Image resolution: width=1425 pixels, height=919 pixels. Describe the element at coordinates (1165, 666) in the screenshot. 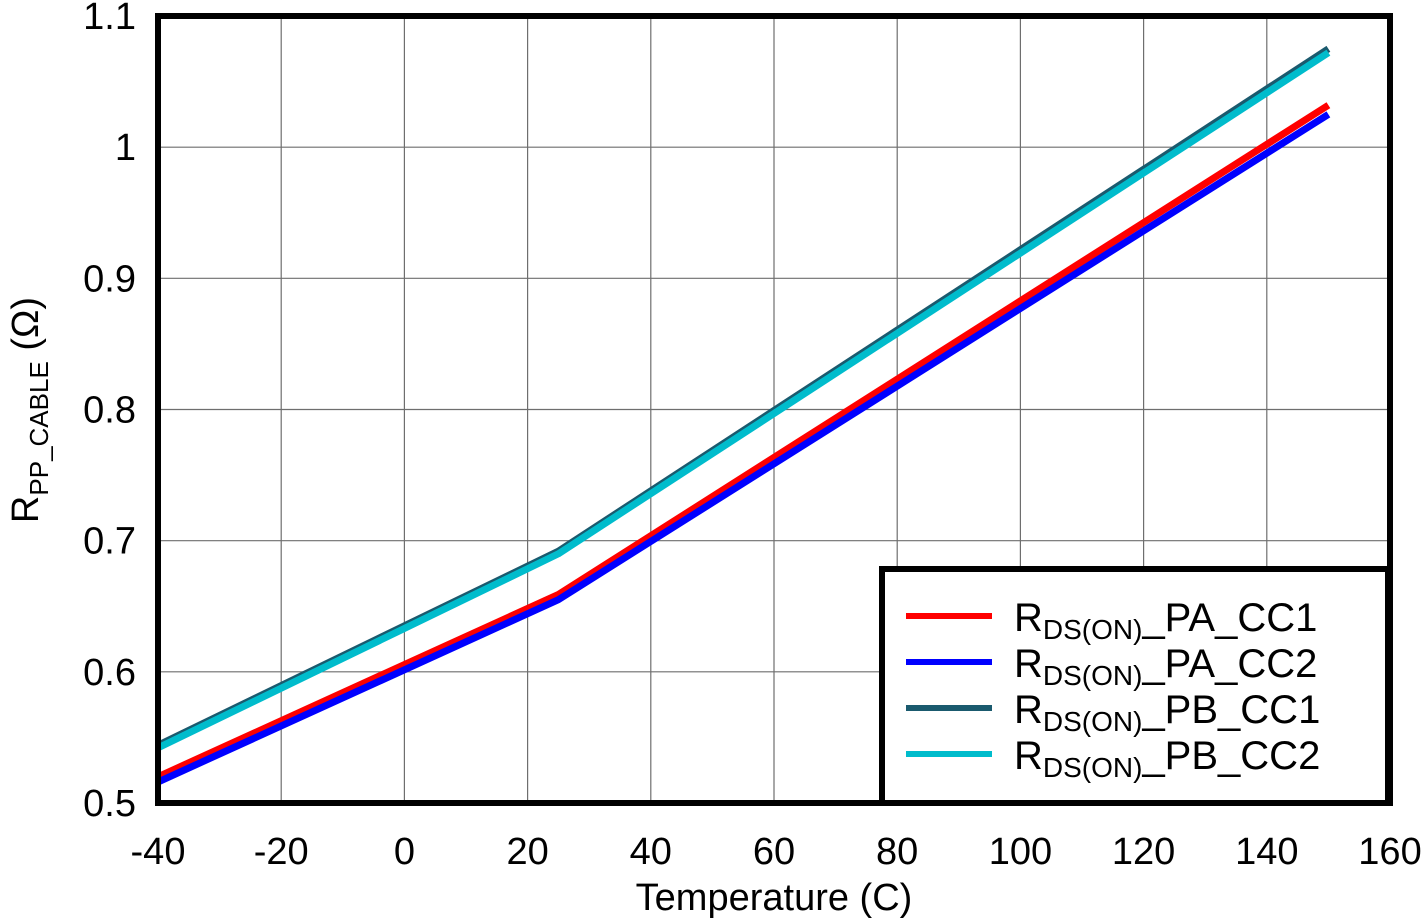

I see `legend-label: RDS(ON)_PA_CC2` at that location.